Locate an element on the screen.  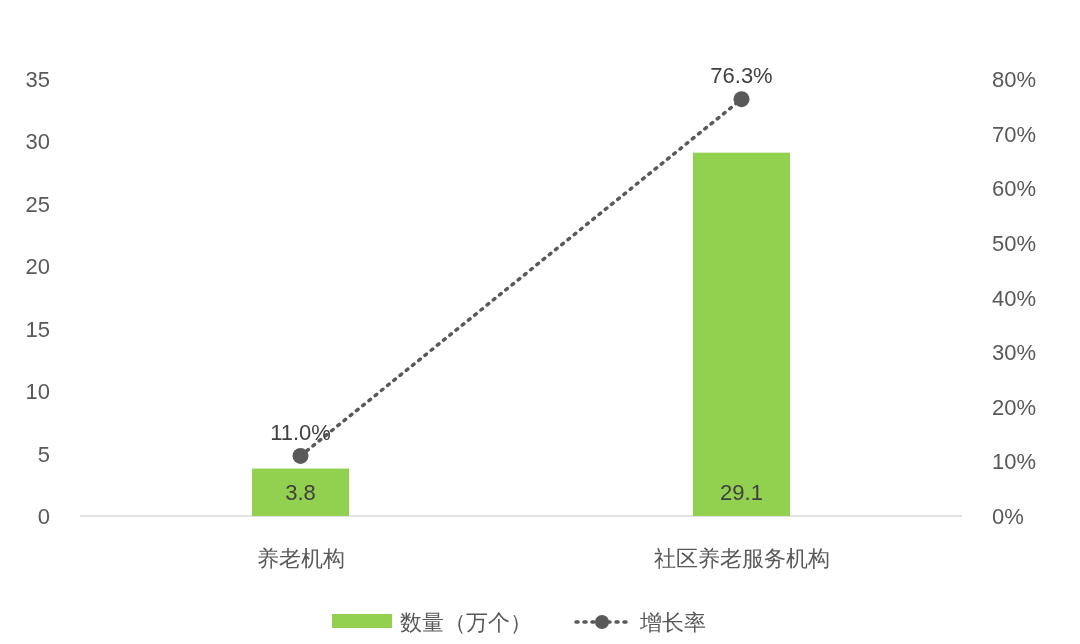
legend-label: 数量（万个） is located at coordinates (466, 622).